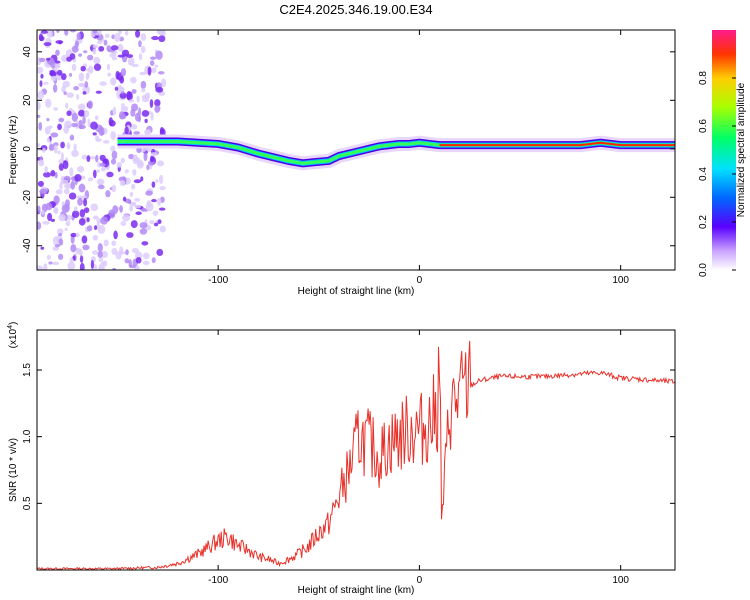 This screenshot has width=750, height=600. What do you see at coordinates (27, 370) in the screenshot?
I see `bottom-y-tick-label: 1.5` at bounding box center [27, 370].